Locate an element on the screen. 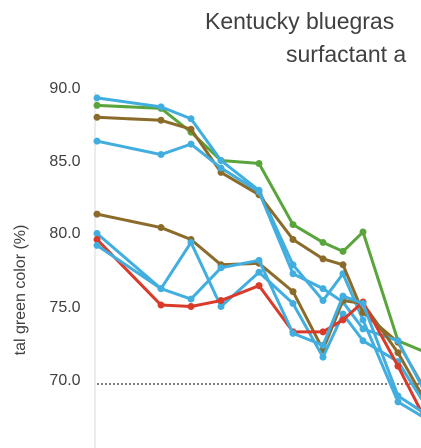  y-tick-labels: 90.0 85.0 80.0 75.0 70.0 is located at coordinates (64, 234).